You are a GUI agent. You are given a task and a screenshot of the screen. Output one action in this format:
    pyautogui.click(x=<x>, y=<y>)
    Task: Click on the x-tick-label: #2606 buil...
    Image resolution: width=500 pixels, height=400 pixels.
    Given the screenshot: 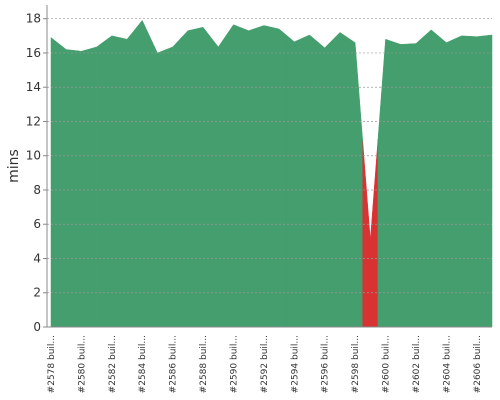 What is the action you would take?
    pyautogui.click(x=478, y=364)
    